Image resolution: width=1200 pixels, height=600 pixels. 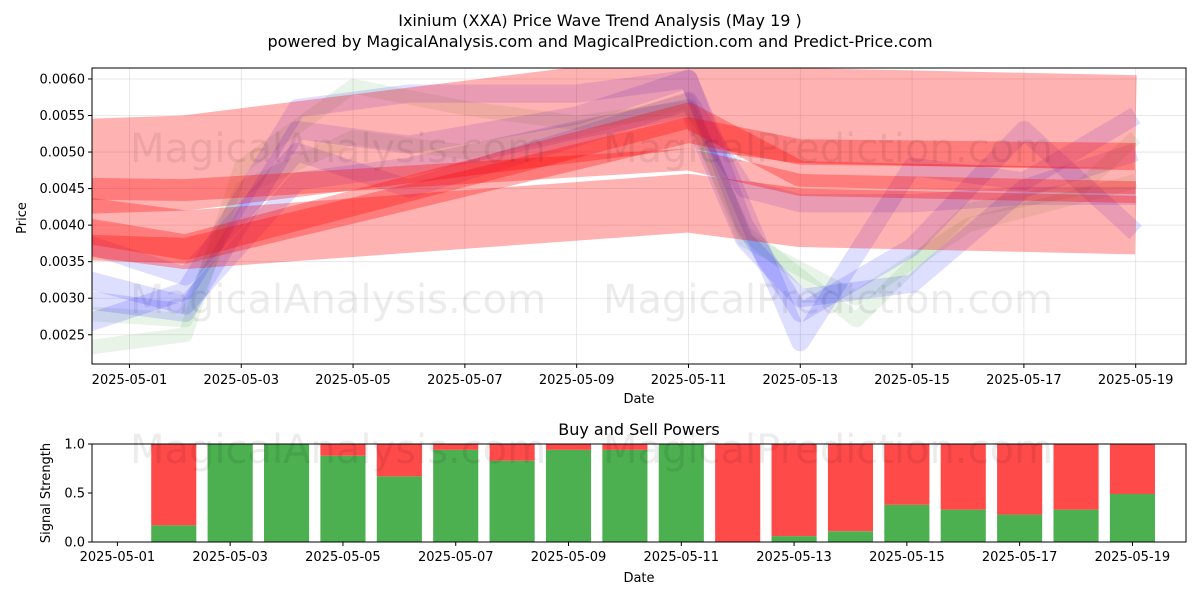 I want to click on power-x-tick-label: 2025-05-07, so click(x=456, y=557).